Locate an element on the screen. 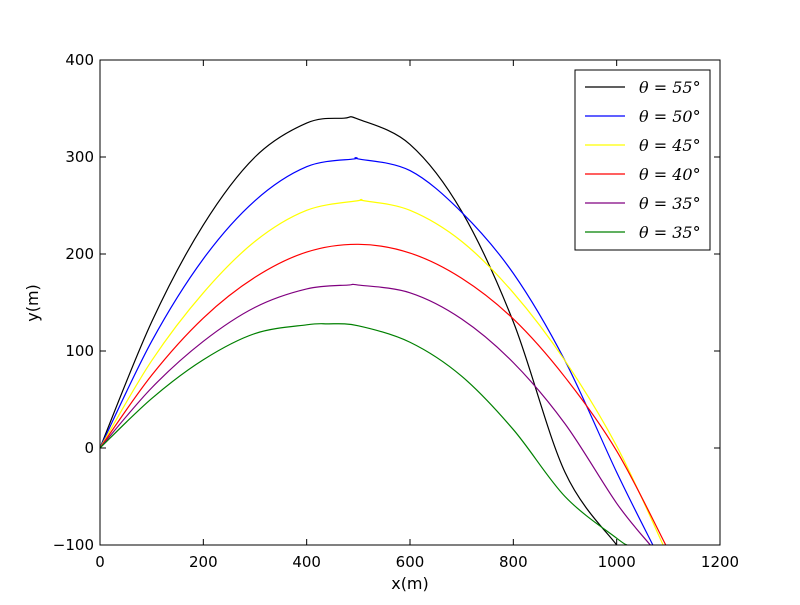 Image resolution: width=800 pixels, height=605 pixels. y-tick-label: 300 is located at coordinates (79, 157).